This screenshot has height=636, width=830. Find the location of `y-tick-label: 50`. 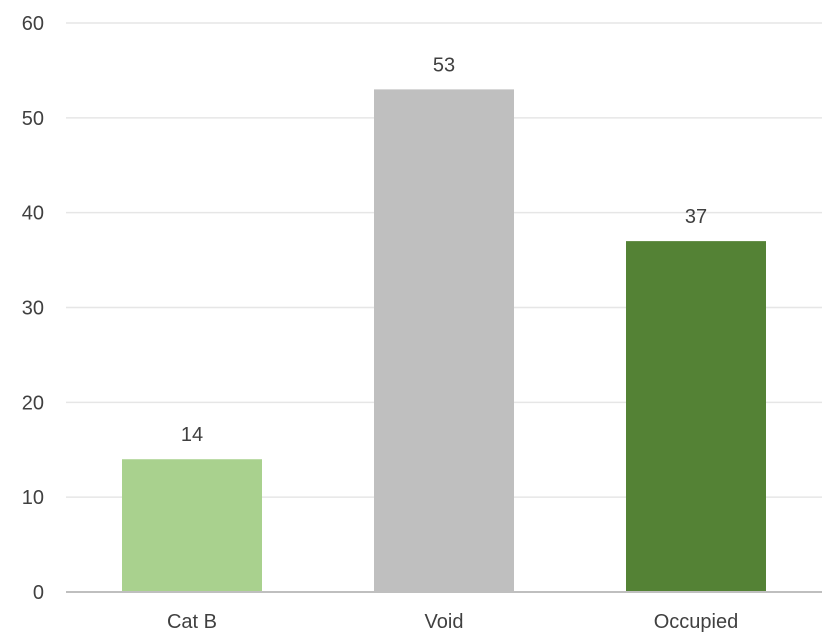

y-tick-label: 50 is located at coordinates (33, 119).